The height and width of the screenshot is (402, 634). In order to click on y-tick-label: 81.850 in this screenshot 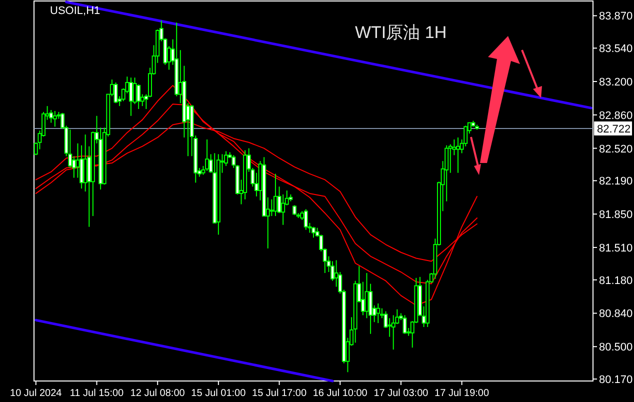, I will do `click(616, 215)`.